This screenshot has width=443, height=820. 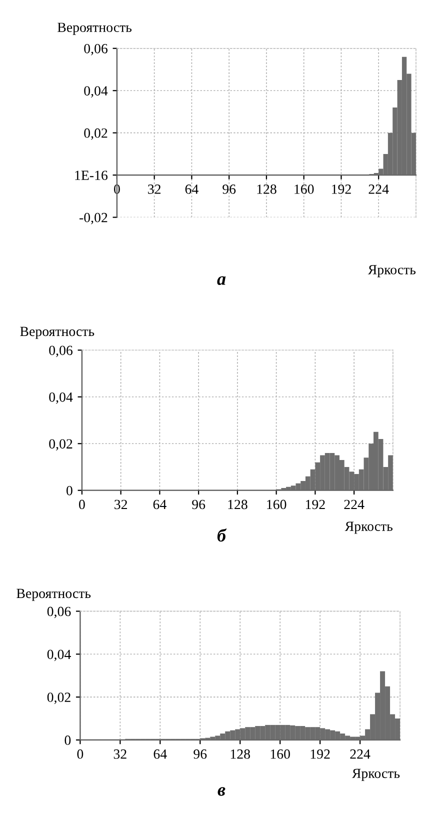 What do you see at coordinates (222, 535) in the screenshot?
I see `text: б` at bounding box center [222, 535].